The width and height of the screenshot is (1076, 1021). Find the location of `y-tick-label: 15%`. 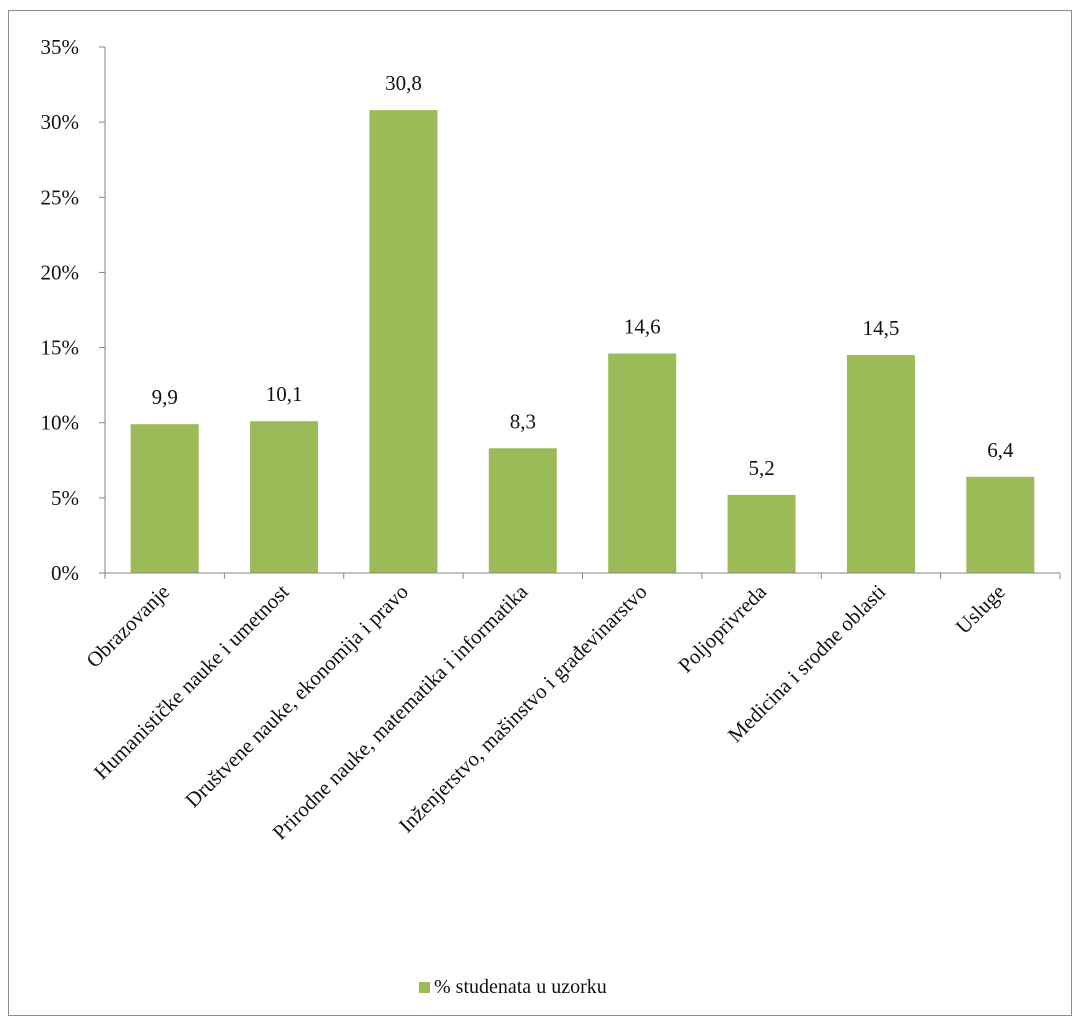

y-tick-label: 15% is located at coordinates (60, 348).